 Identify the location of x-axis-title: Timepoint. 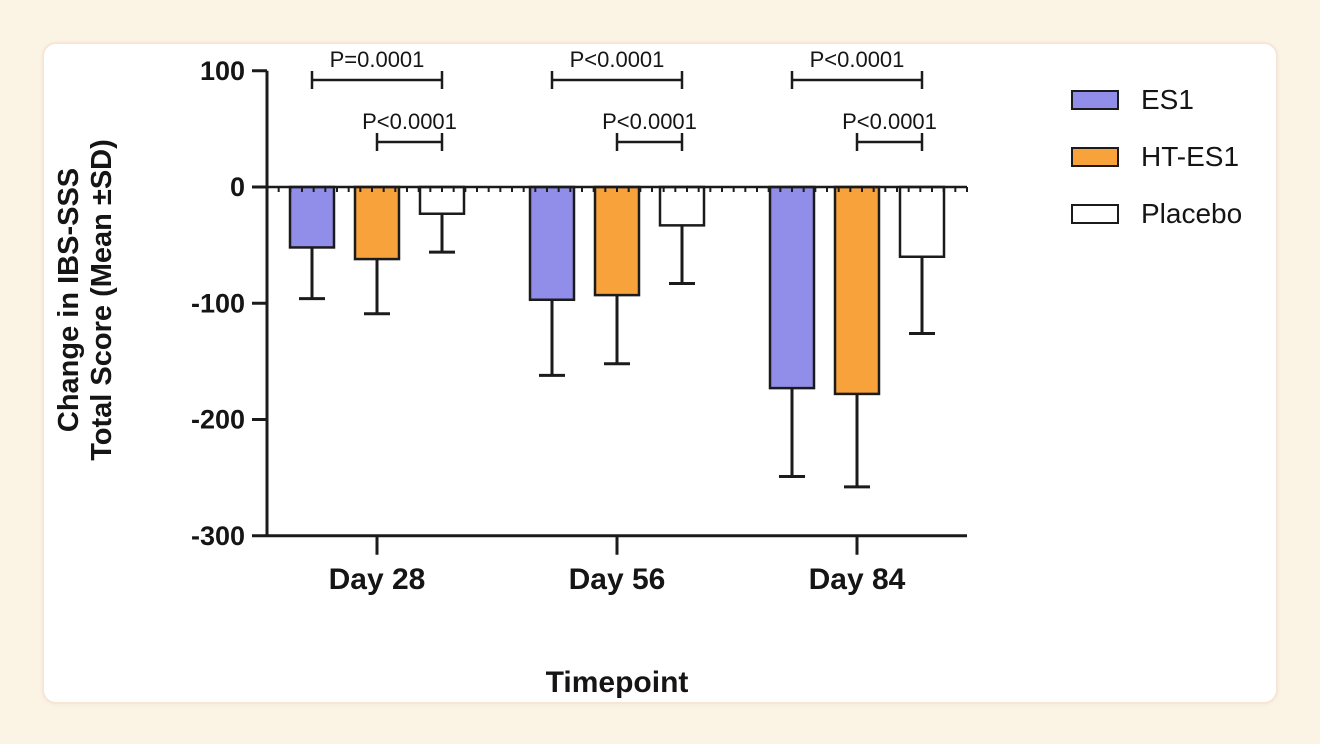
(617, 682).